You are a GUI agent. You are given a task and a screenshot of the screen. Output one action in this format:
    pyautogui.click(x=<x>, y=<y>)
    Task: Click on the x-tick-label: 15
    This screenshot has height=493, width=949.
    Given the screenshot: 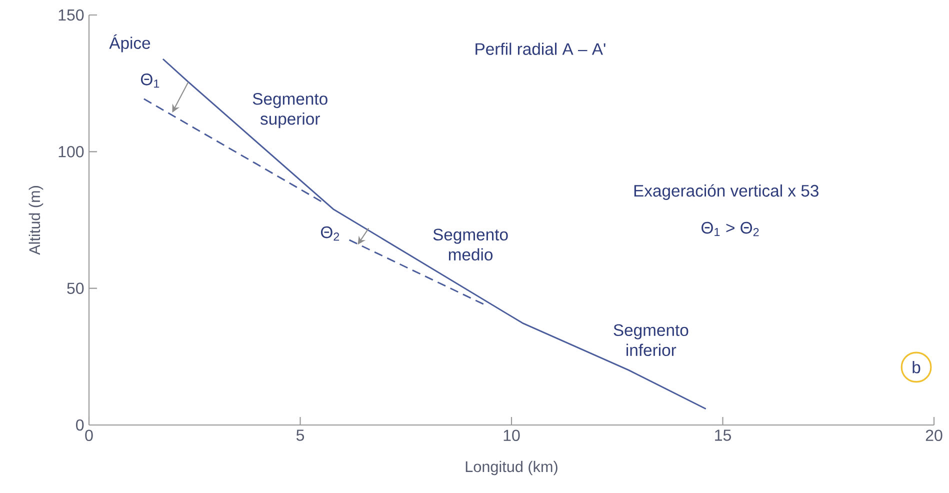 What is the action you would take?
    pyautogui.click(x=723, y=435)
    